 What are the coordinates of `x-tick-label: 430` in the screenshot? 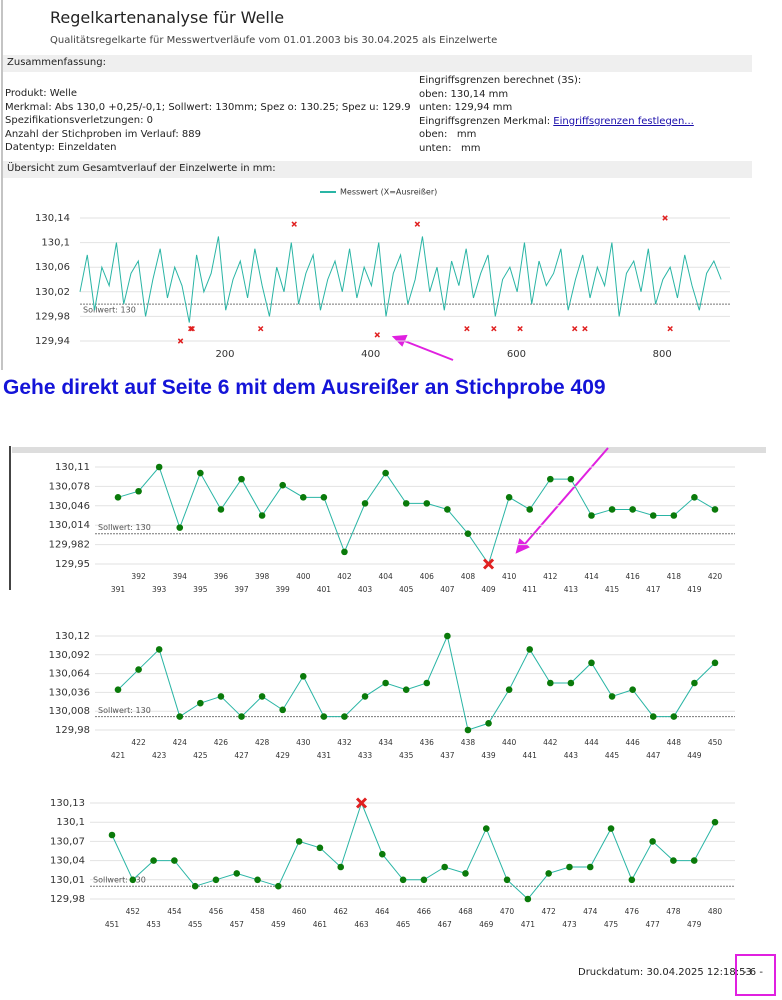 It's located at (303, 742).